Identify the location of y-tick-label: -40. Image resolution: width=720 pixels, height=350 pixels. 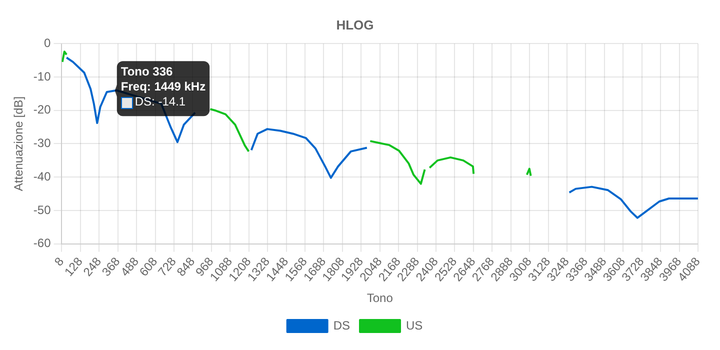
(42, 176).